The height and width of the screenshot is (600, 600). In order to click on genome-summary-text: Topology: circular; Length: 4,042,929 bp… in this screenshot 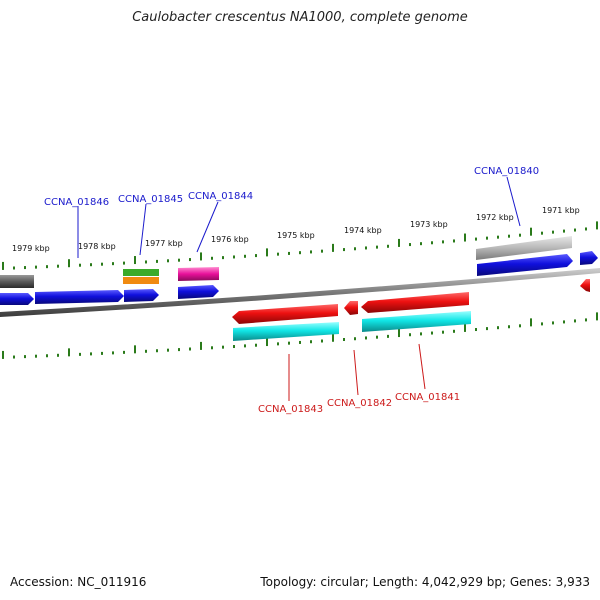, I will do `click(425, 582)`.